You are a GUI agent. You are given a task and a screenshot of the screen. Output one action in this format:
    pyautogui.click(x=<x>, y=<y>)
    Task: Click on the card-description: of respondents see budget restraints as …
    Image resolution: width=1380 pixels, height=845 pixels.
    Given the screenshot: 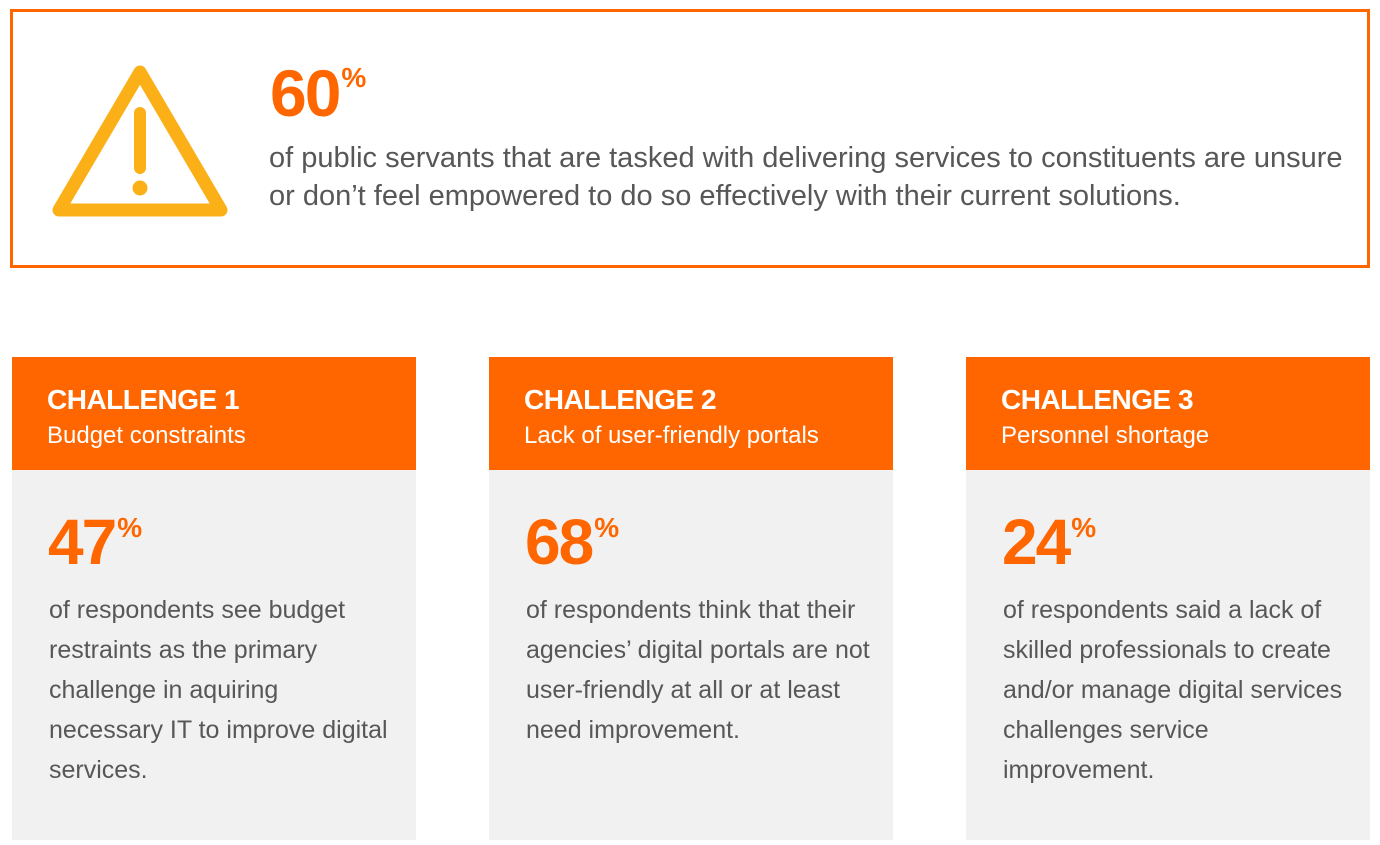 What is the action you would take?
    pyautogui.click(x=218, y=690)
    